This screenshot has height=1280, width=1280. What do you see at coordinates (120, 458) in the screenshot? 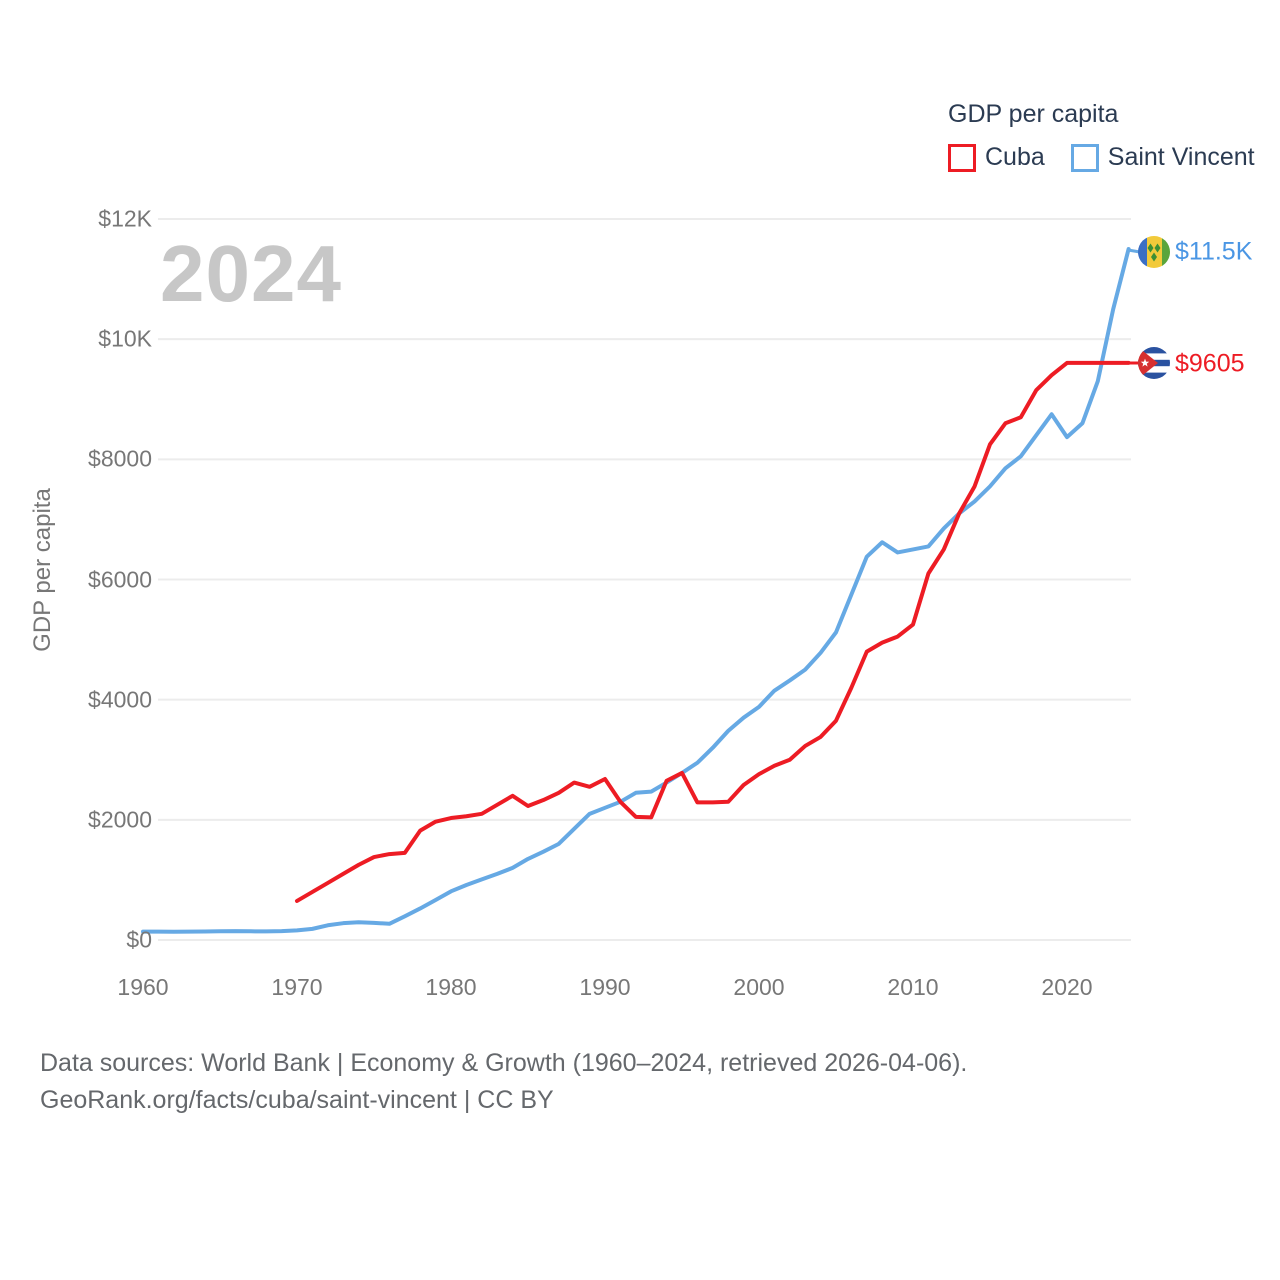
I see `y-tick-label: $8000` at bounding box center [120, 458].